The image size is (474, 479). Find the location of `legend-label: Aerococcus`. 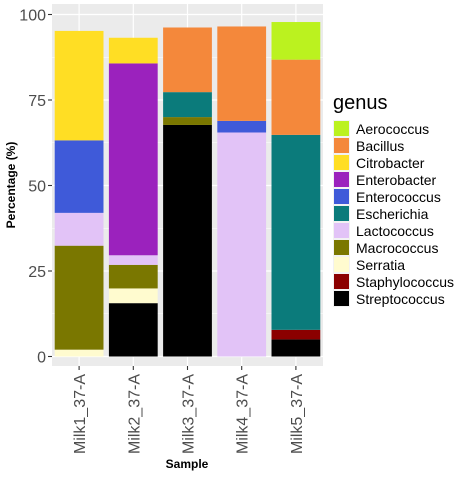

legend-label: Aerococcus is located at coordinates (392, 129).